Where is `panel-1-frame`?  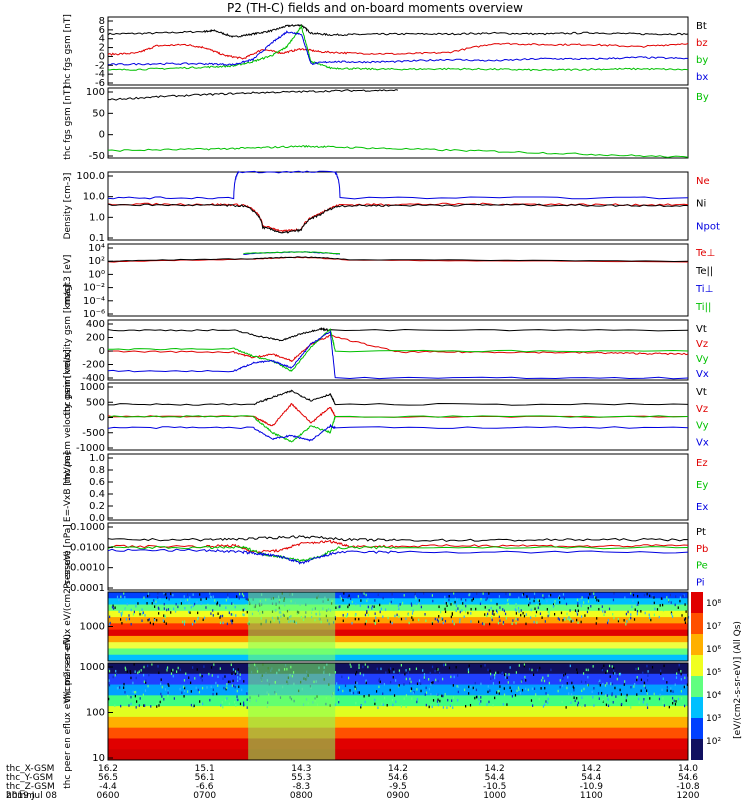
panel-1-frame is located at coordinates (398, 51).